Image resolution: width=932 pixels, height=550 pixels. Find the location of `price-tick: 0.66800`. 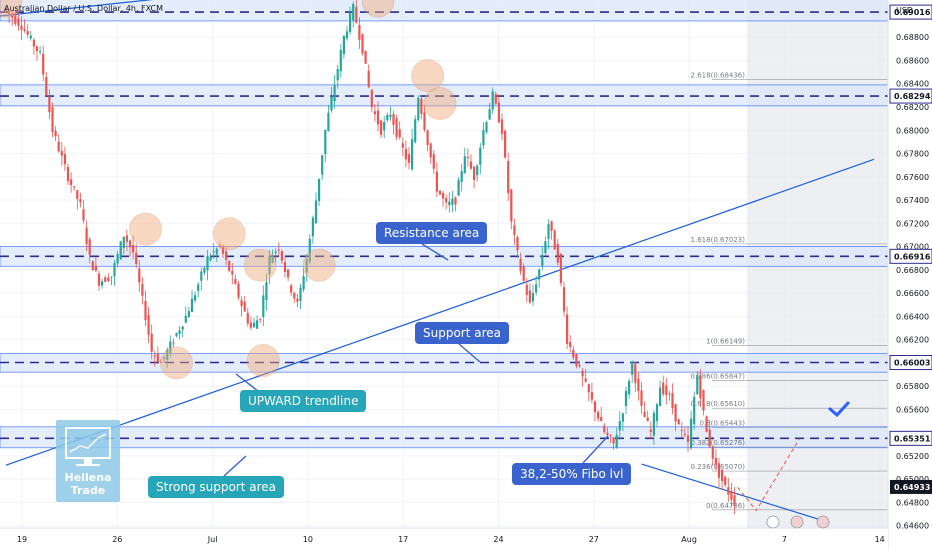

price-tick: 0.66800 is located at coordinates (912, 270).